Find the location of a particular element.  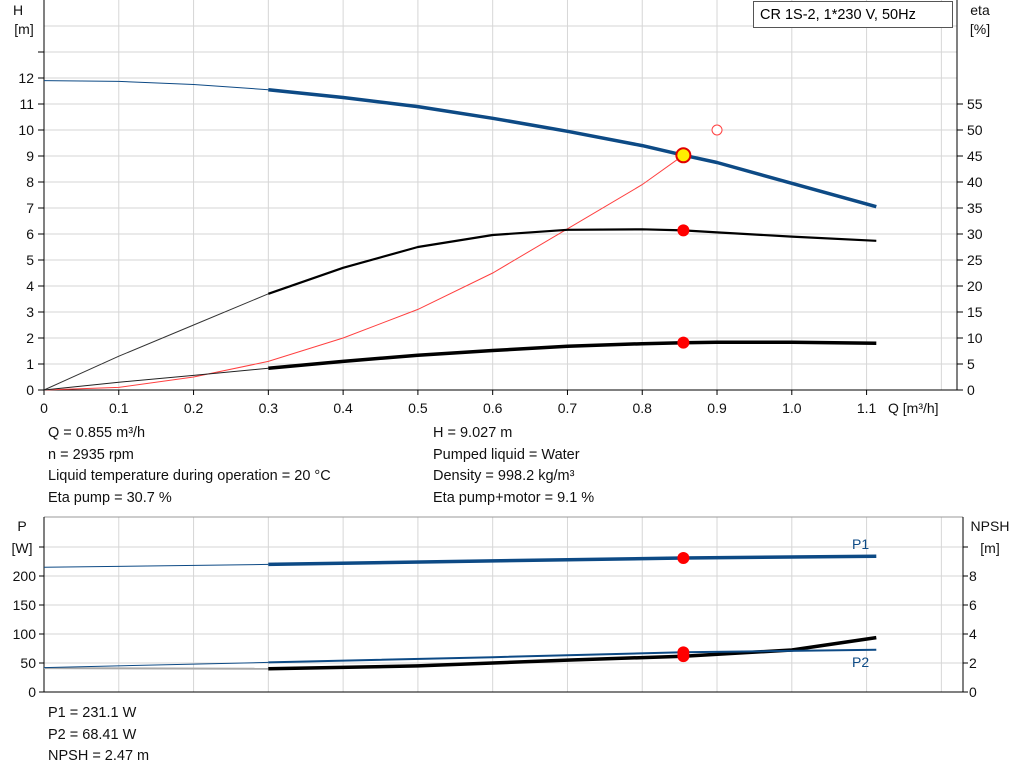

y2-tick-label: 8 is located at coordinates (973, 576).